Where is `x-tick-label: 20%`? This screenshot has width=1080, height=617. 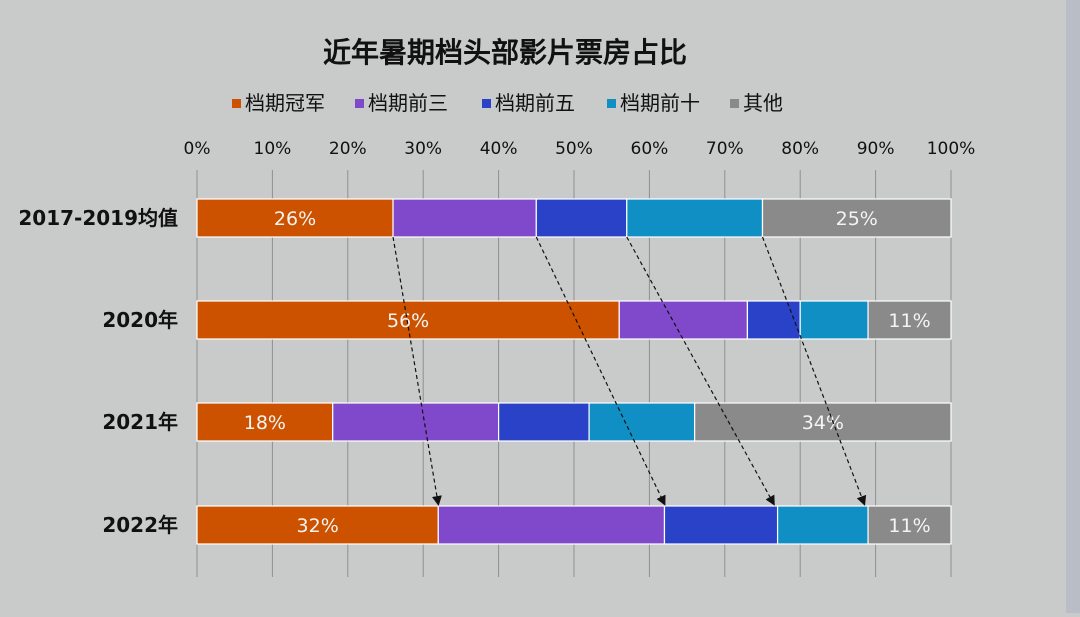
x-tick-label: 20% is located at coordinates (348, 149).